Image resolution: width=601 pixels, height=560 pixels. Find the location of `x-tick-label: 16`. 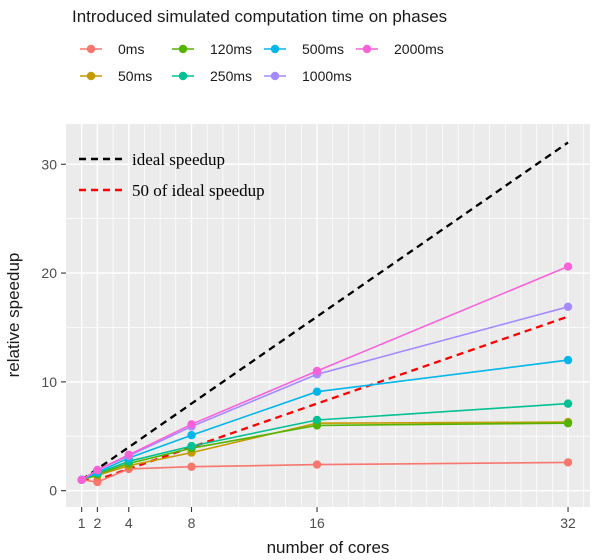

x-tick-label: 16 is located at coordinates (317, 523).